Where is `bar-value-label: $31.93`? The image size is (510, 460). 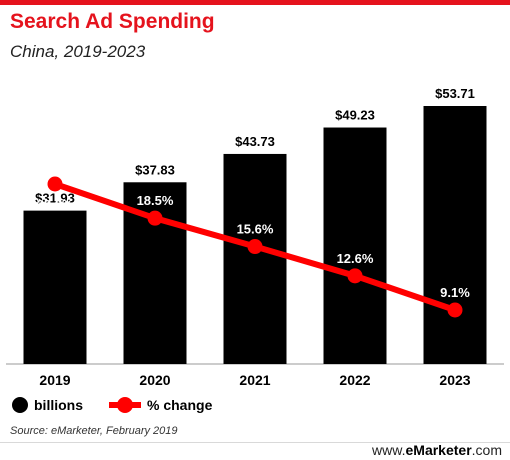 bar-value-label: $31.93 is located at coordinates (55, 198).